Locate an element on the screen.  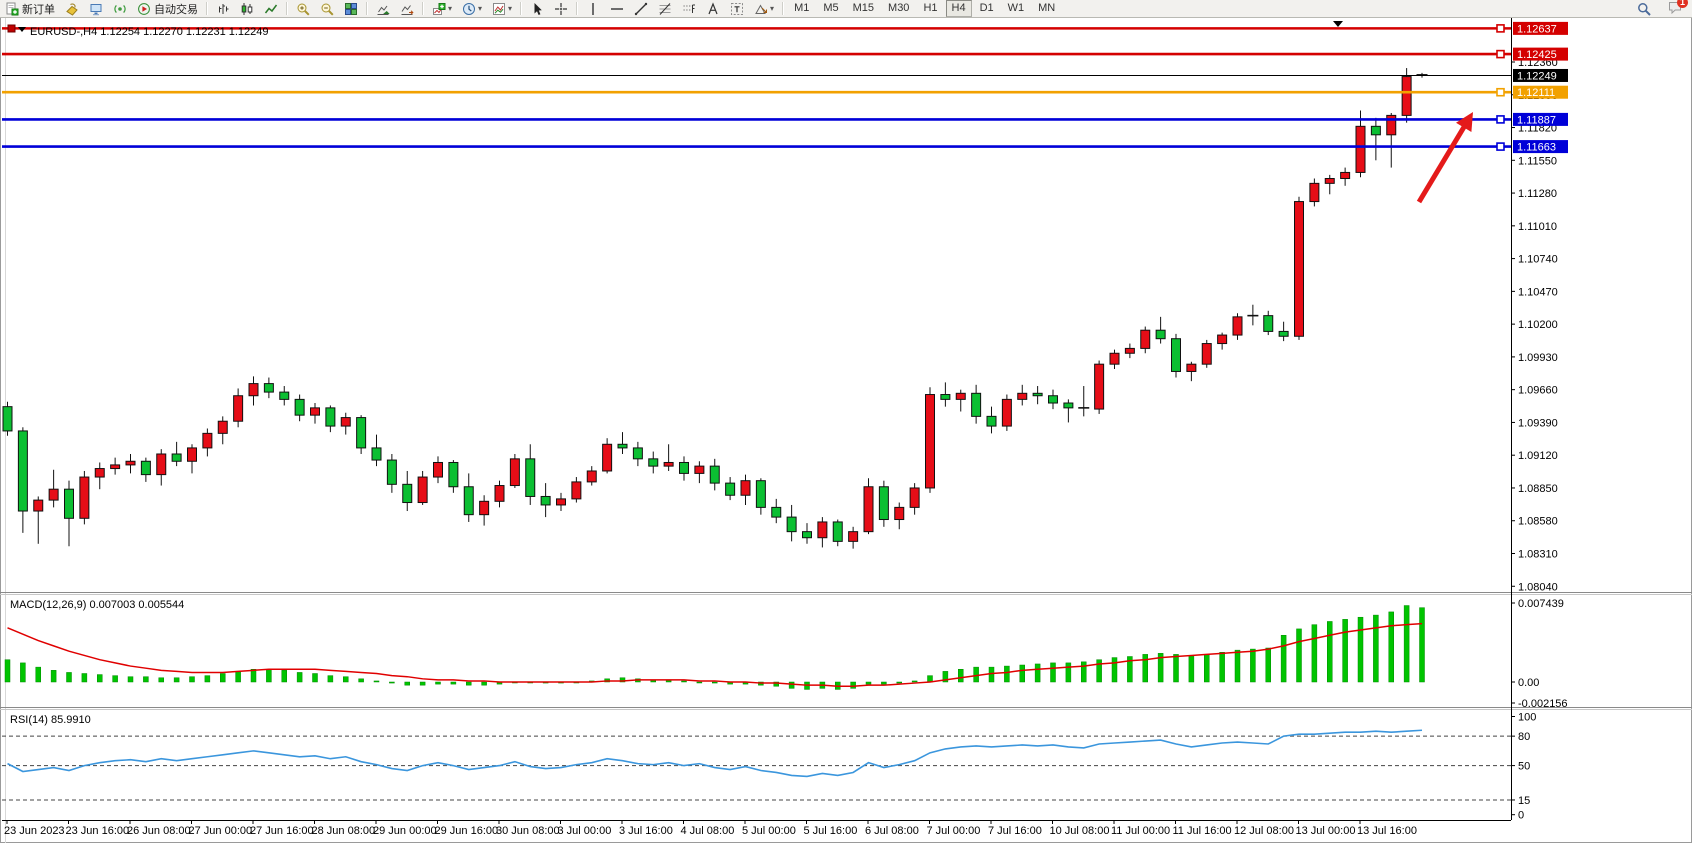
styles-button is located at coordinates (72, 8).